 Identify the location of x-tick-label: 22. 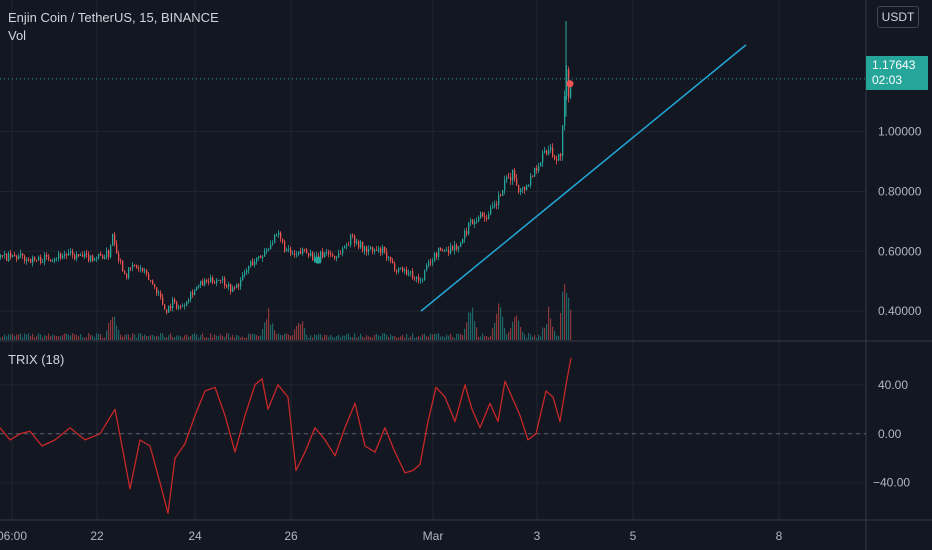
(97, 536).